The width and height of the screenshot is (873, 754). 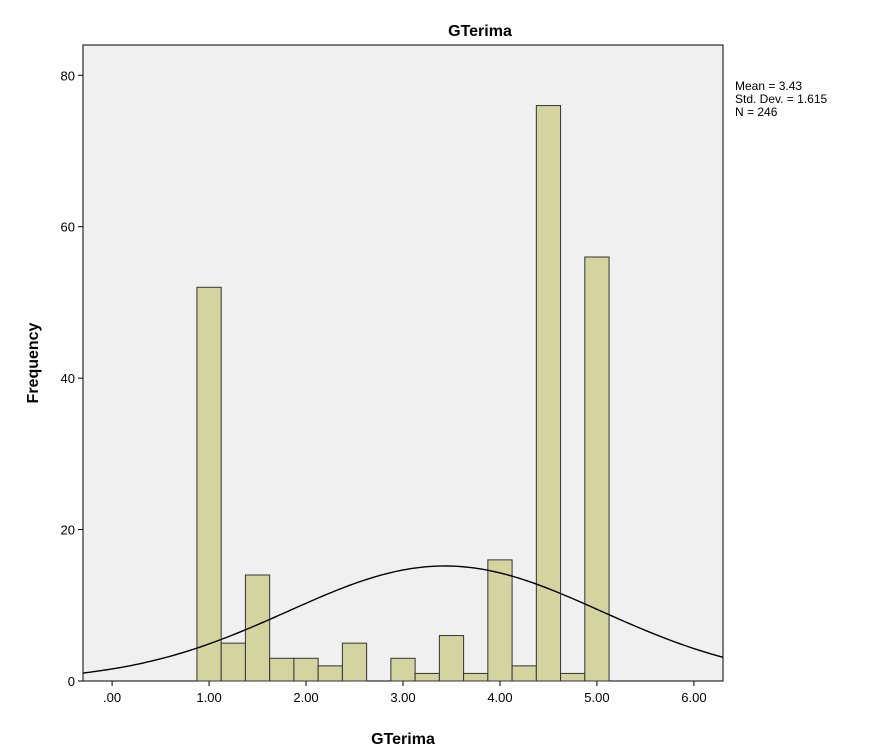 What do you see at coordinates (402, 697) in the screenshot?
I see `x-tick-label: 3.00` at bounding box center [402, 697].